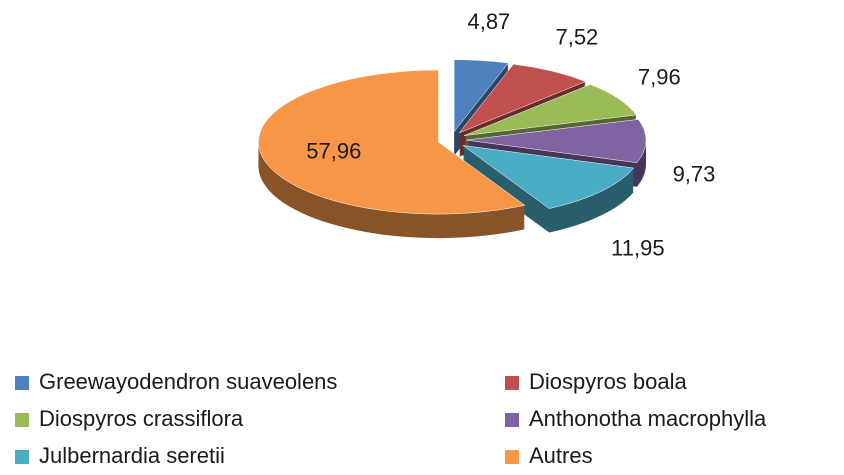 This screenshot has width=844, height=475. What do you see at coordinates (694, 173) in the screenshot?
I see `data-label: 9,73` at bounding box center [694, 173].